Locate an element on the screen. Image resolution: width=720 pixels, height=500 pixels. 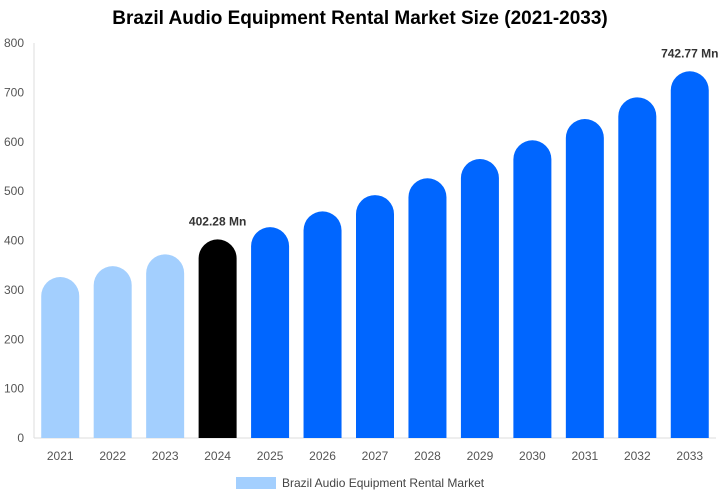
x-tick-label: 2028 is located at coordinates (427, 456).